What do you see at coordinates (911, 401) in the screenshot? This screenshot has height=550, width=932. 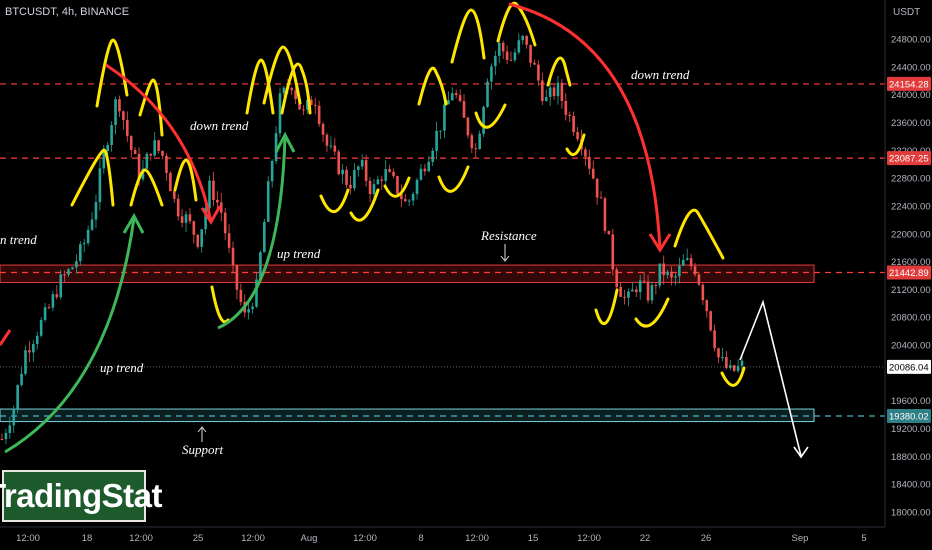 I see `price-tick-label: 19600.00` at bounding box center [911, 401].